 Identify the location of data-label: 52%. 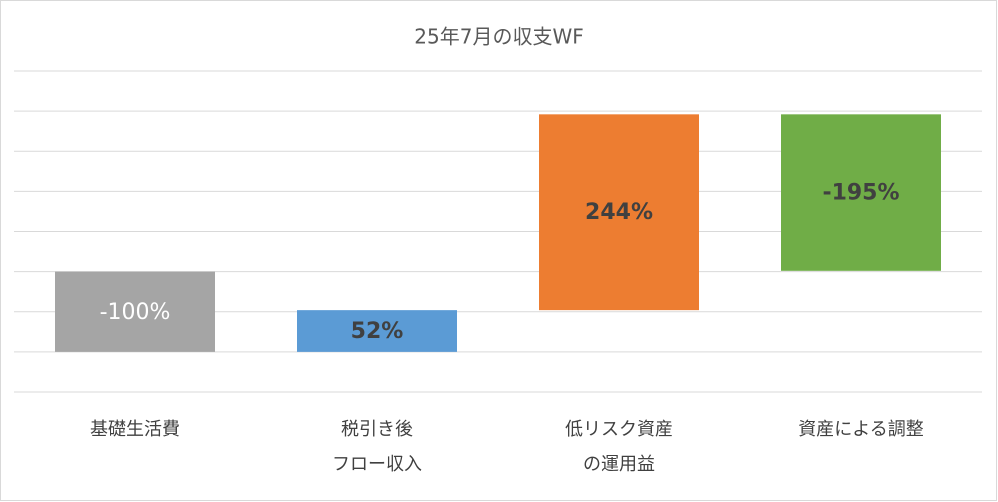
(377, 331).